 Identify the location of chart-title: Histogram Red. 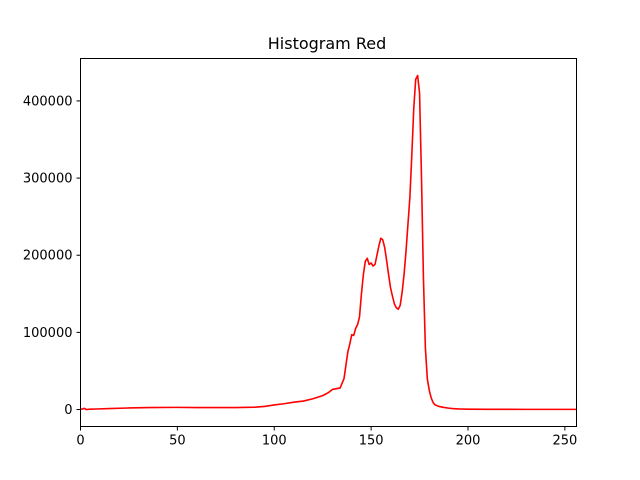
(327, 43).